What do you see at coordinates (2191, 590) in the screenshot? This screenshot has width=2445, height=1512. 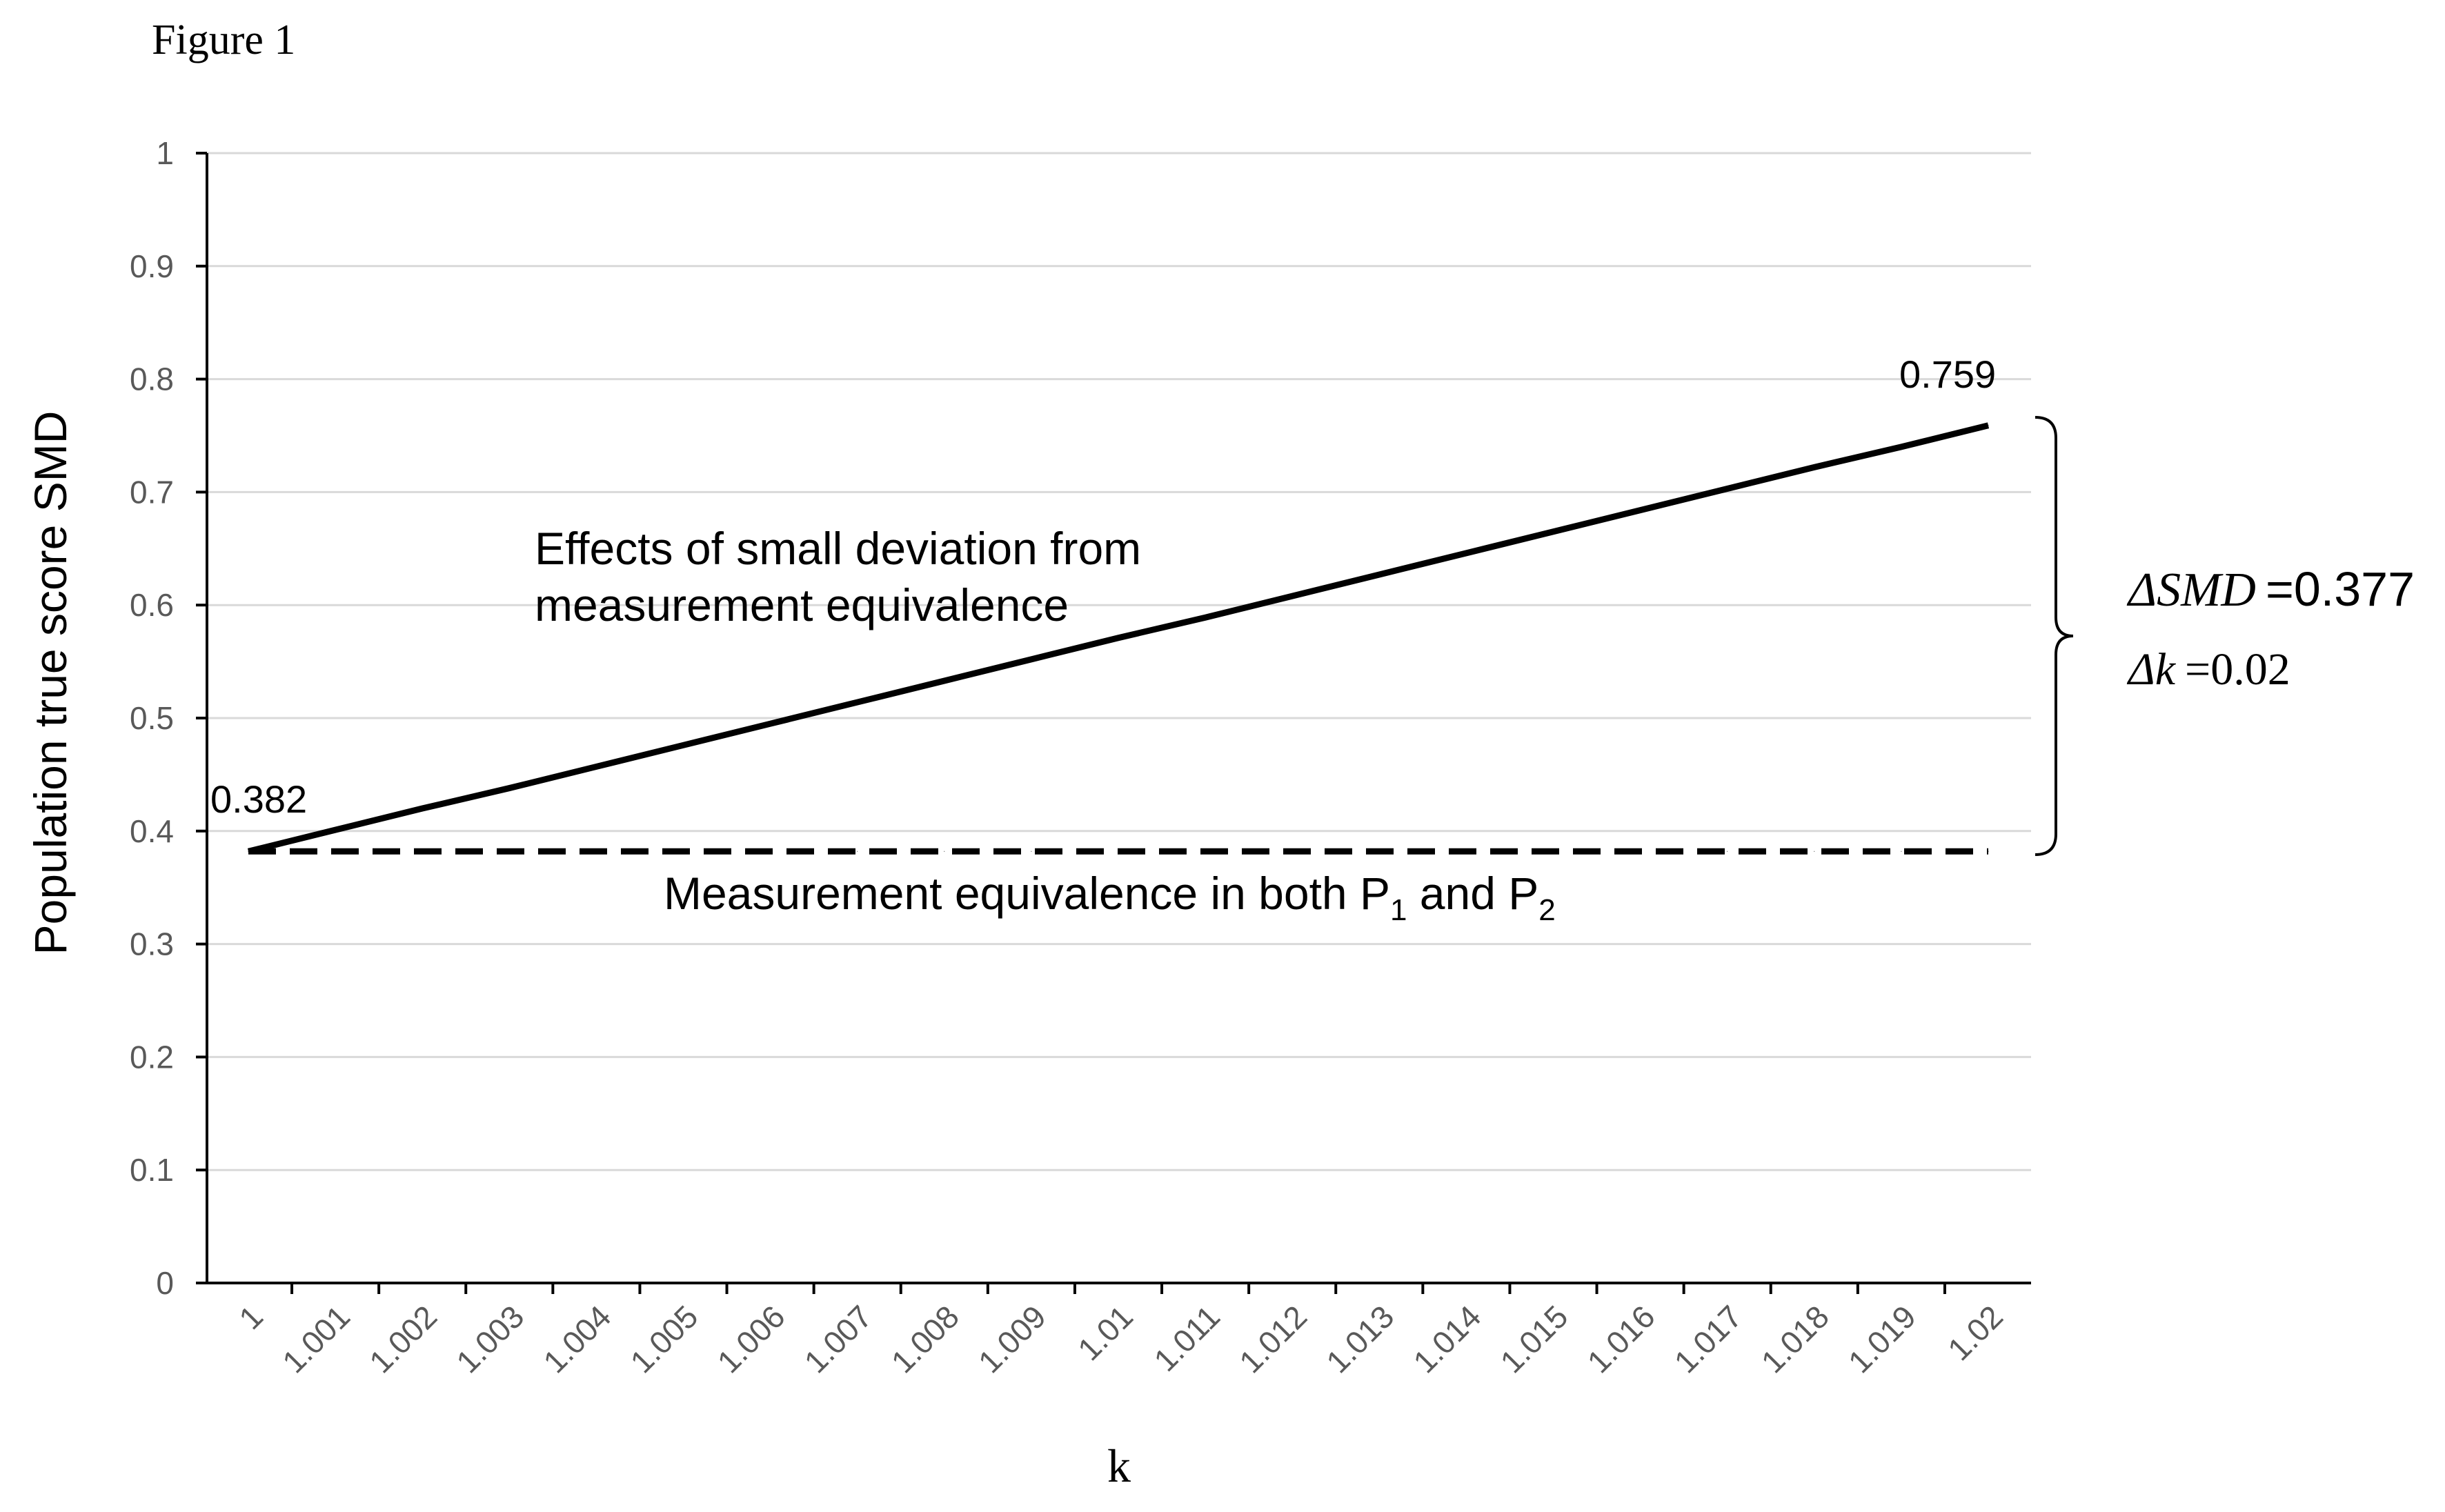 I see `delta-smd-label: ΔSMD` at bounding box center [2191, 590].